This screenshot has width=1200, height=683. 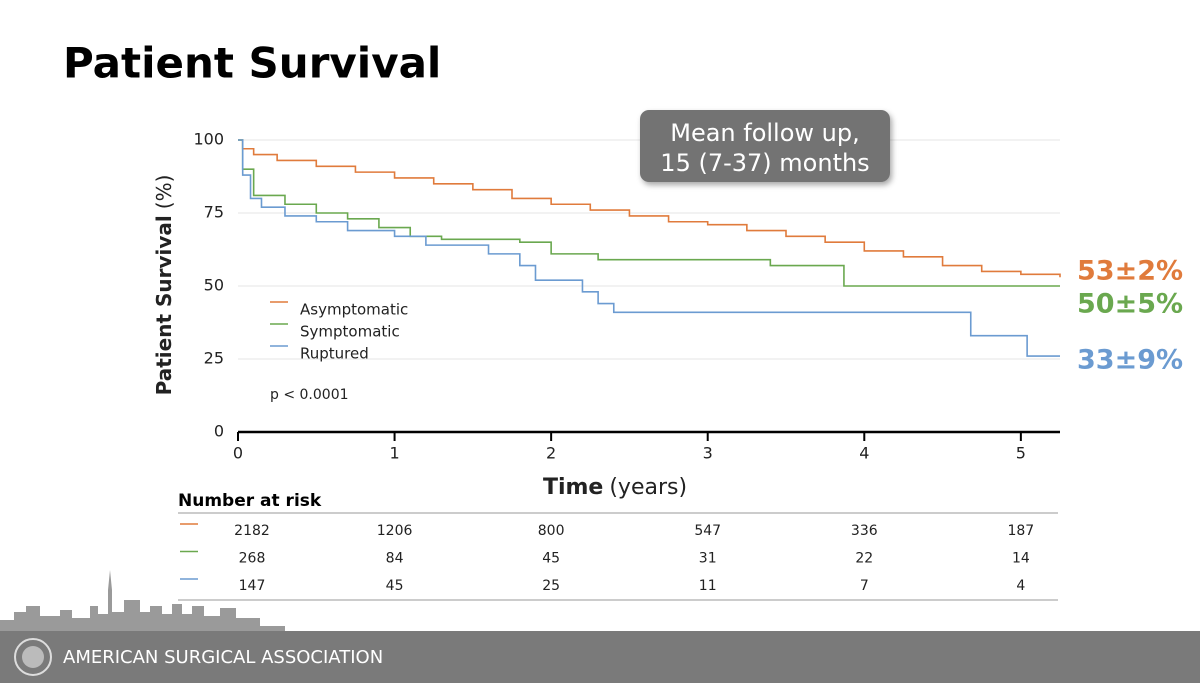 I want to click on y-tick-label: 75, so click(x=214, y=212).